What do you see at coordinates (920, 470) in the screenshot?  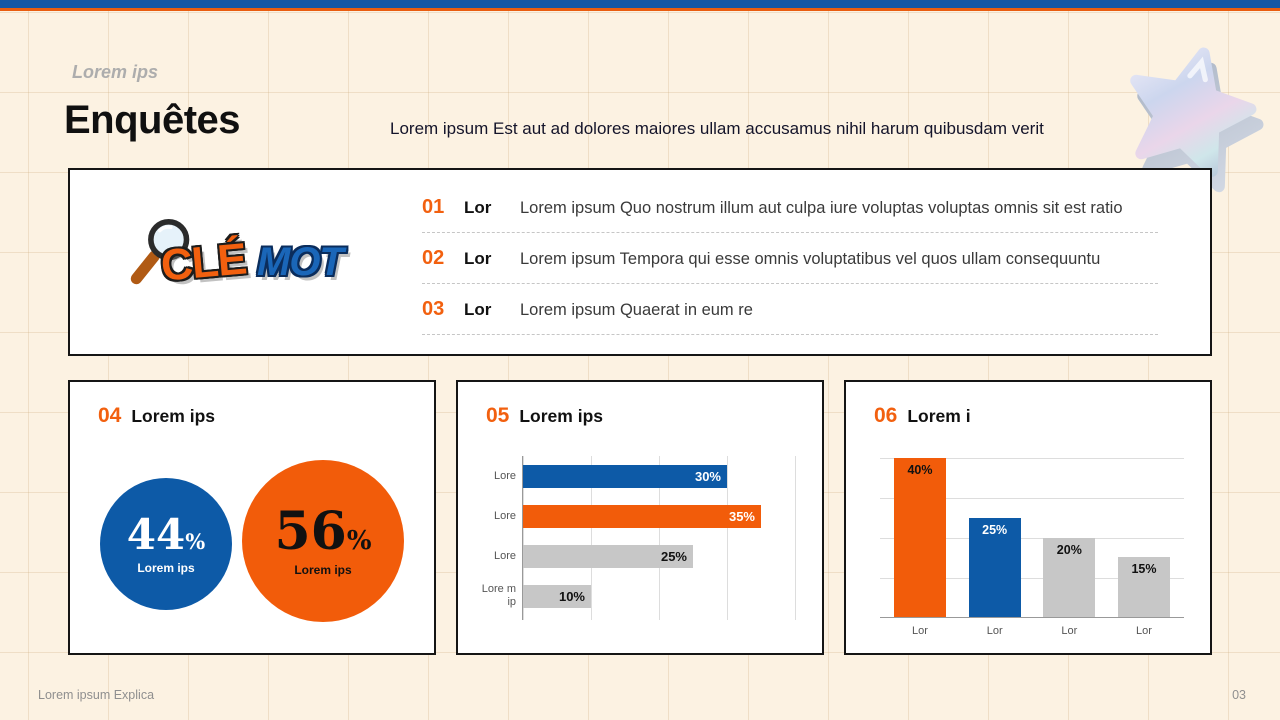 I see `bar-value-label: 40%` at bounding box center [920, 470].